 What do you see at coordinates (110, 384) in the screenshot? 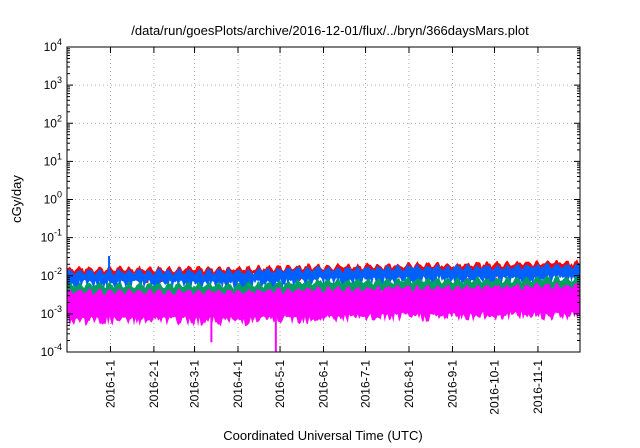
I see `x-tick-label: 2016-1-1` at bounding box center [110, 384].